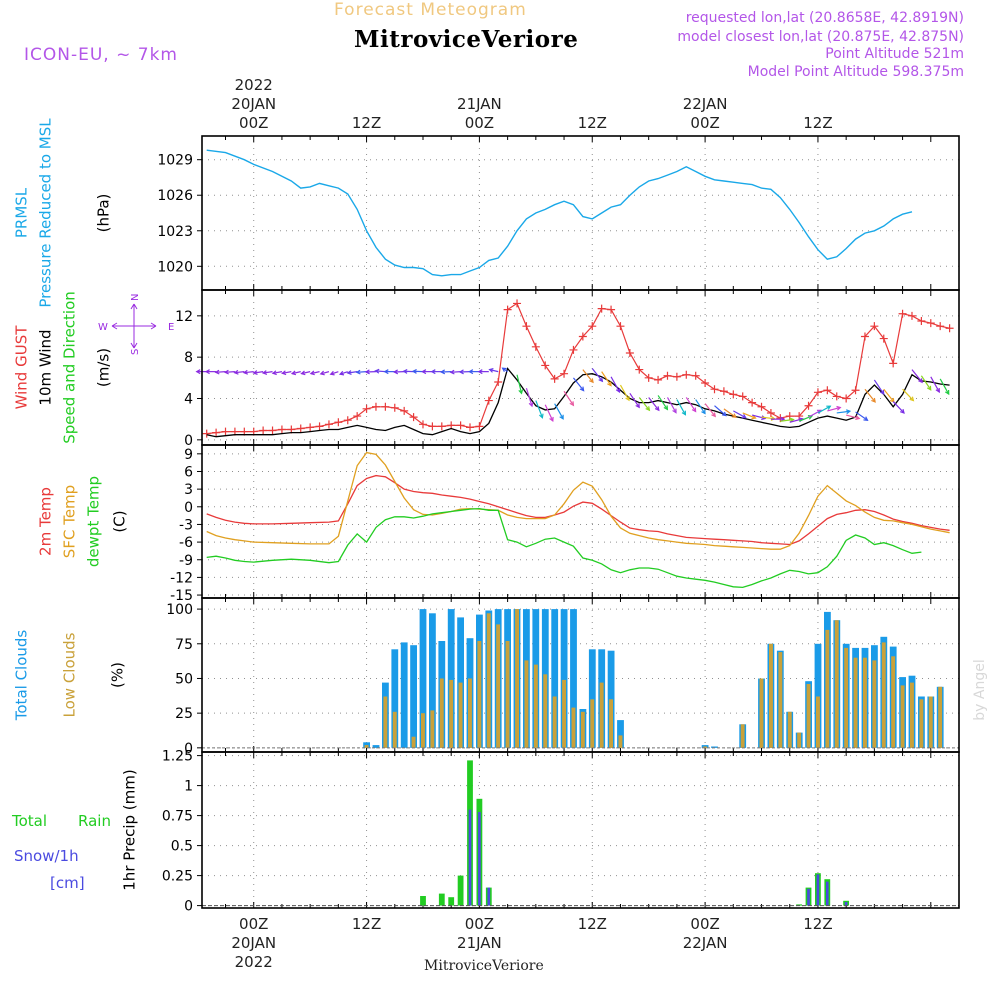 The width and height of the screenshot is (1000, 1000). Describe the element at coordinates (430, 10) in the screenshot. I see `top-title: Forecast Meteogram` at that location.